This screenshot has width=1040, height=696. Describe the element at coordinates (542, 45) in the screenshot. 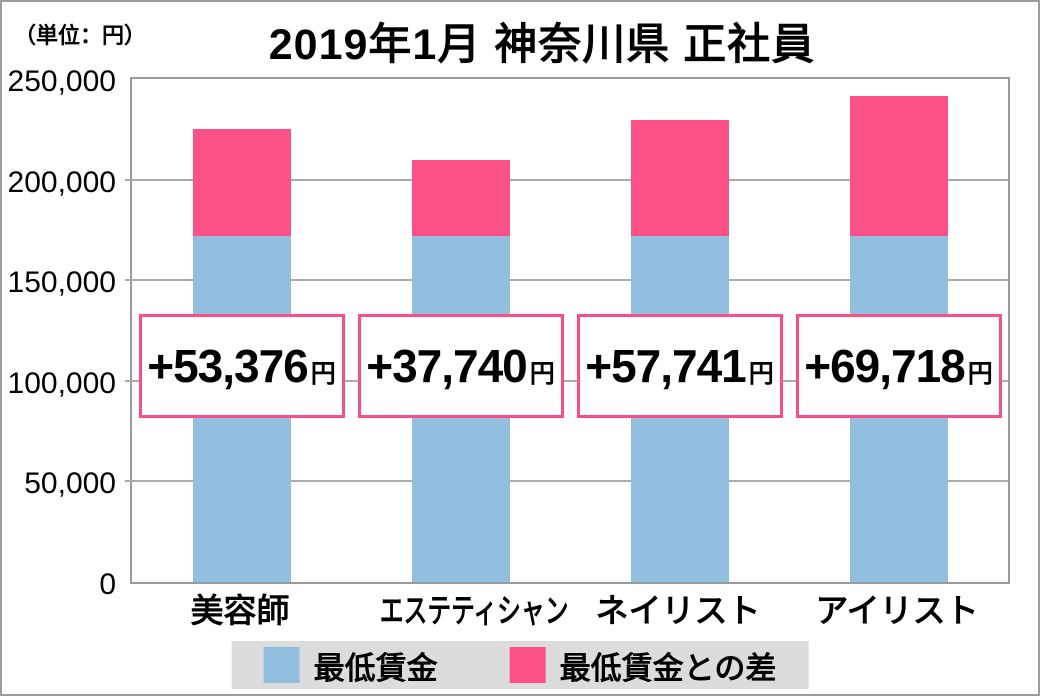

I see `chart-title: 2019年1月 神奈川県 正社員` at that location.